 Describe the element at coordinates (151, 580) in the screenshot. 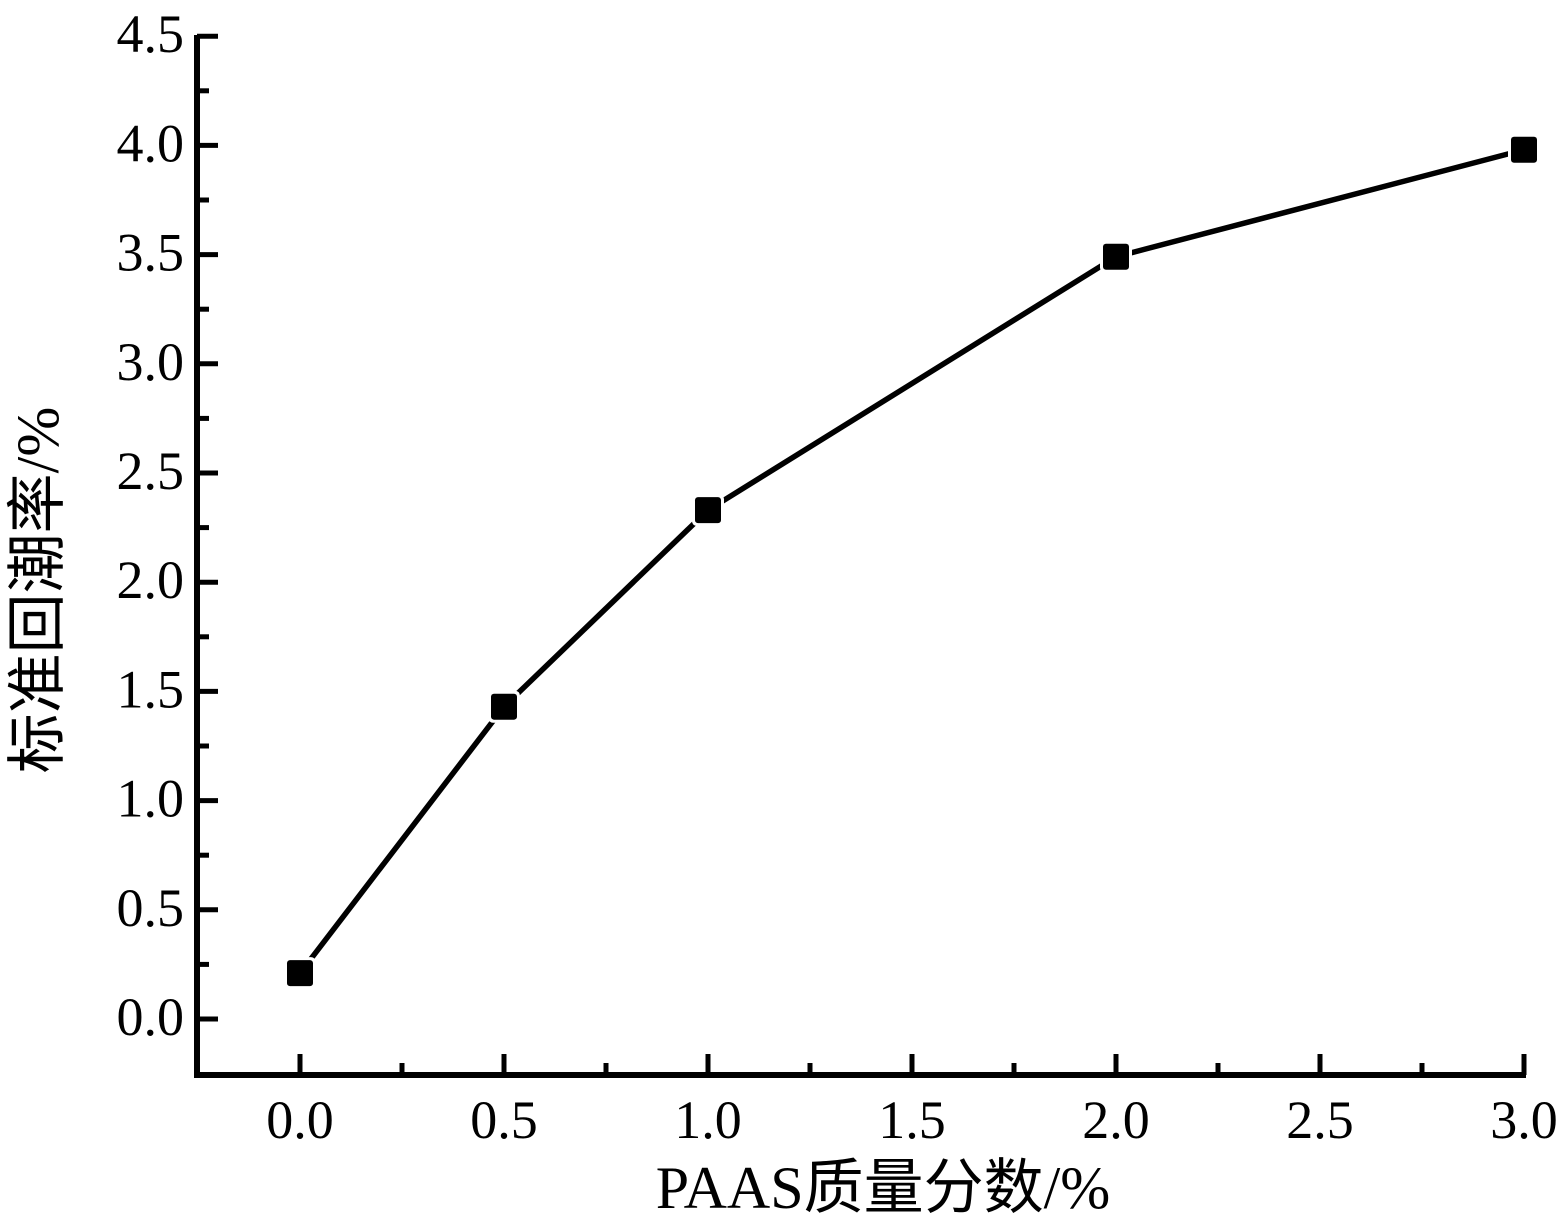

I see `y-tick-label: 2.0` at that location.